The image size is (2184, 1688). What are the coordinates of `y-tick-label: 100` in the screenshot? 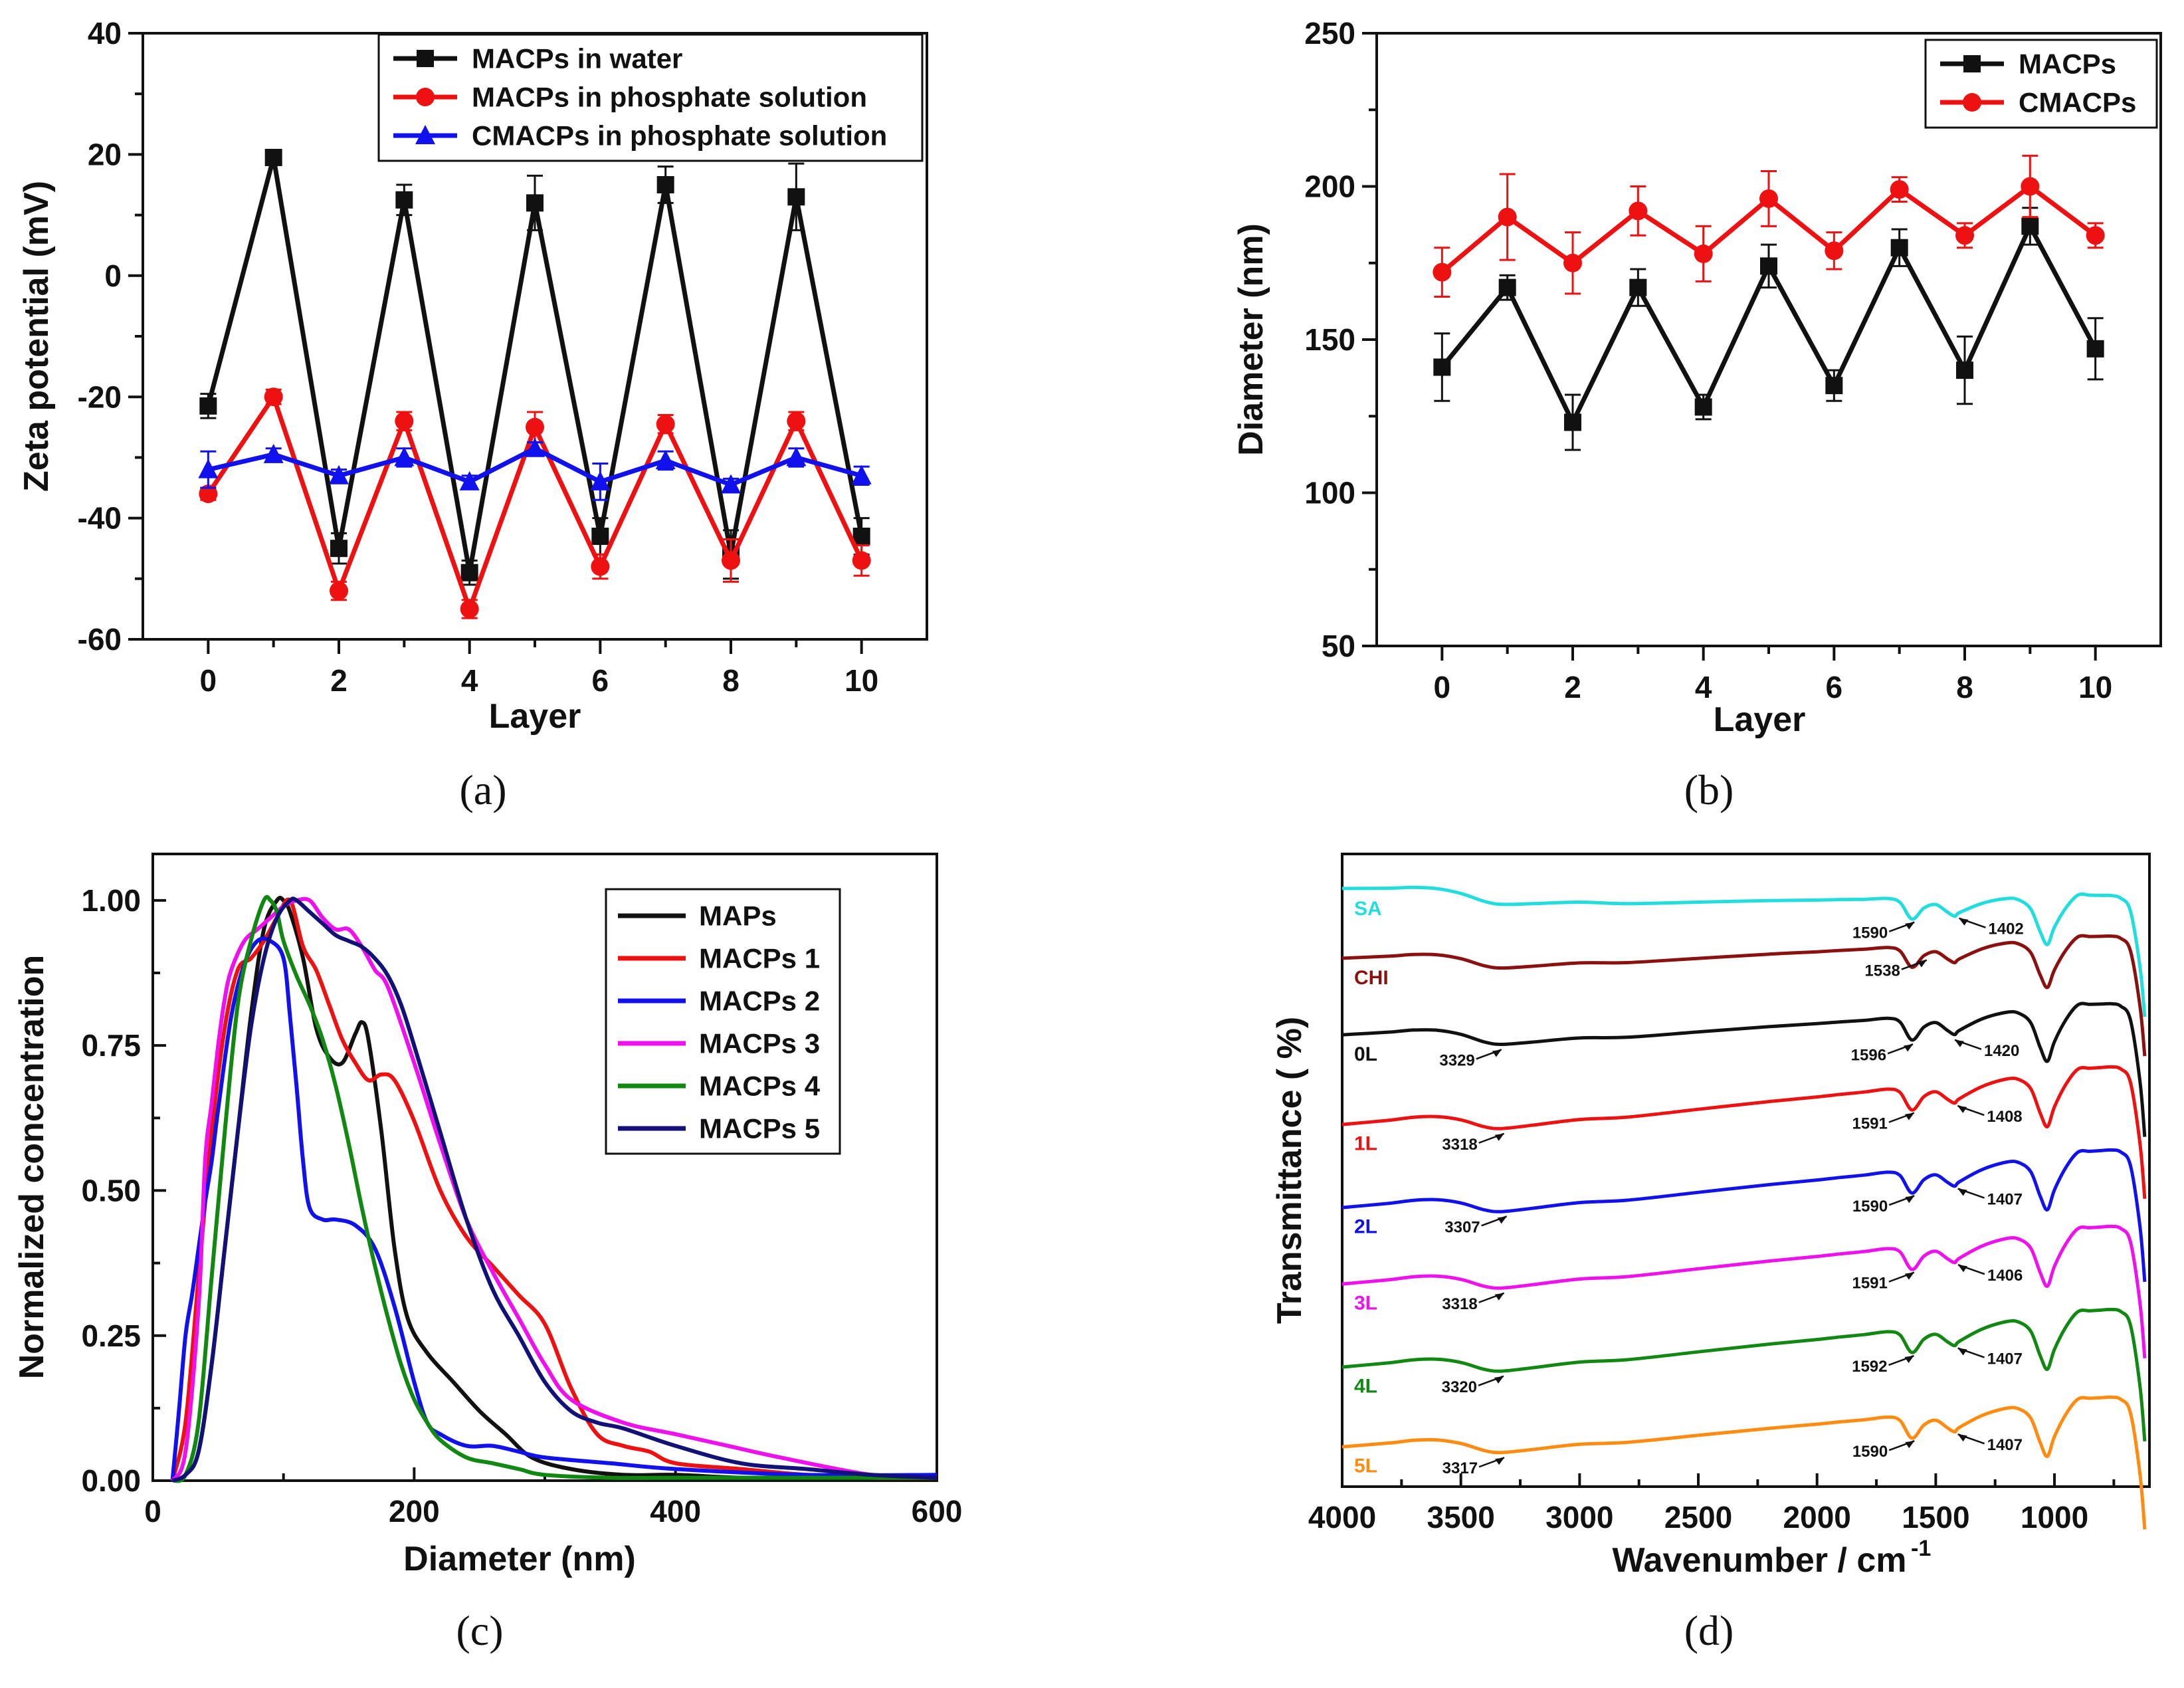 It's located at (1329, 493).